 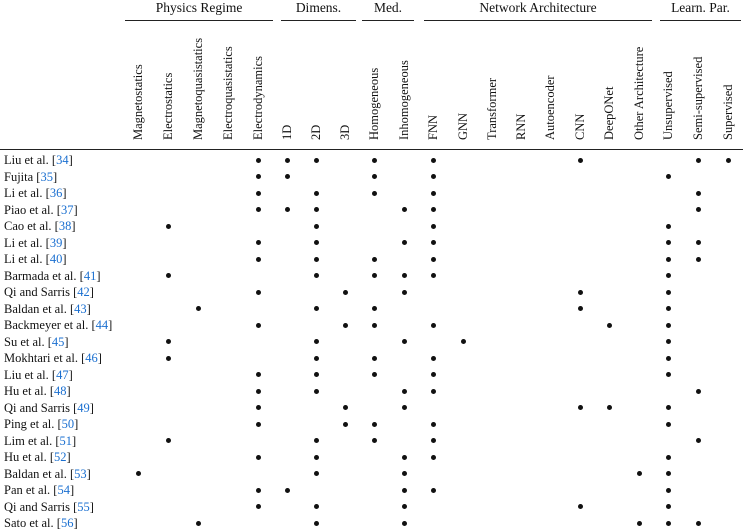 What do you see at coordinates (83, 407) in the screenshot?
I see `citation-link: 49` at bounding box center [83, 407].